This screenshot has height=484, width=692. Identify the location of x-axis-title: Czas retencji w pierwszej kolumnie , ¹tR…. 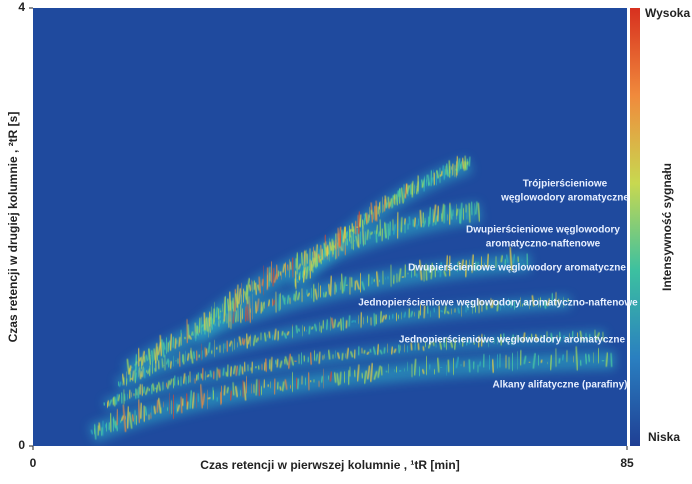
(329, 465).